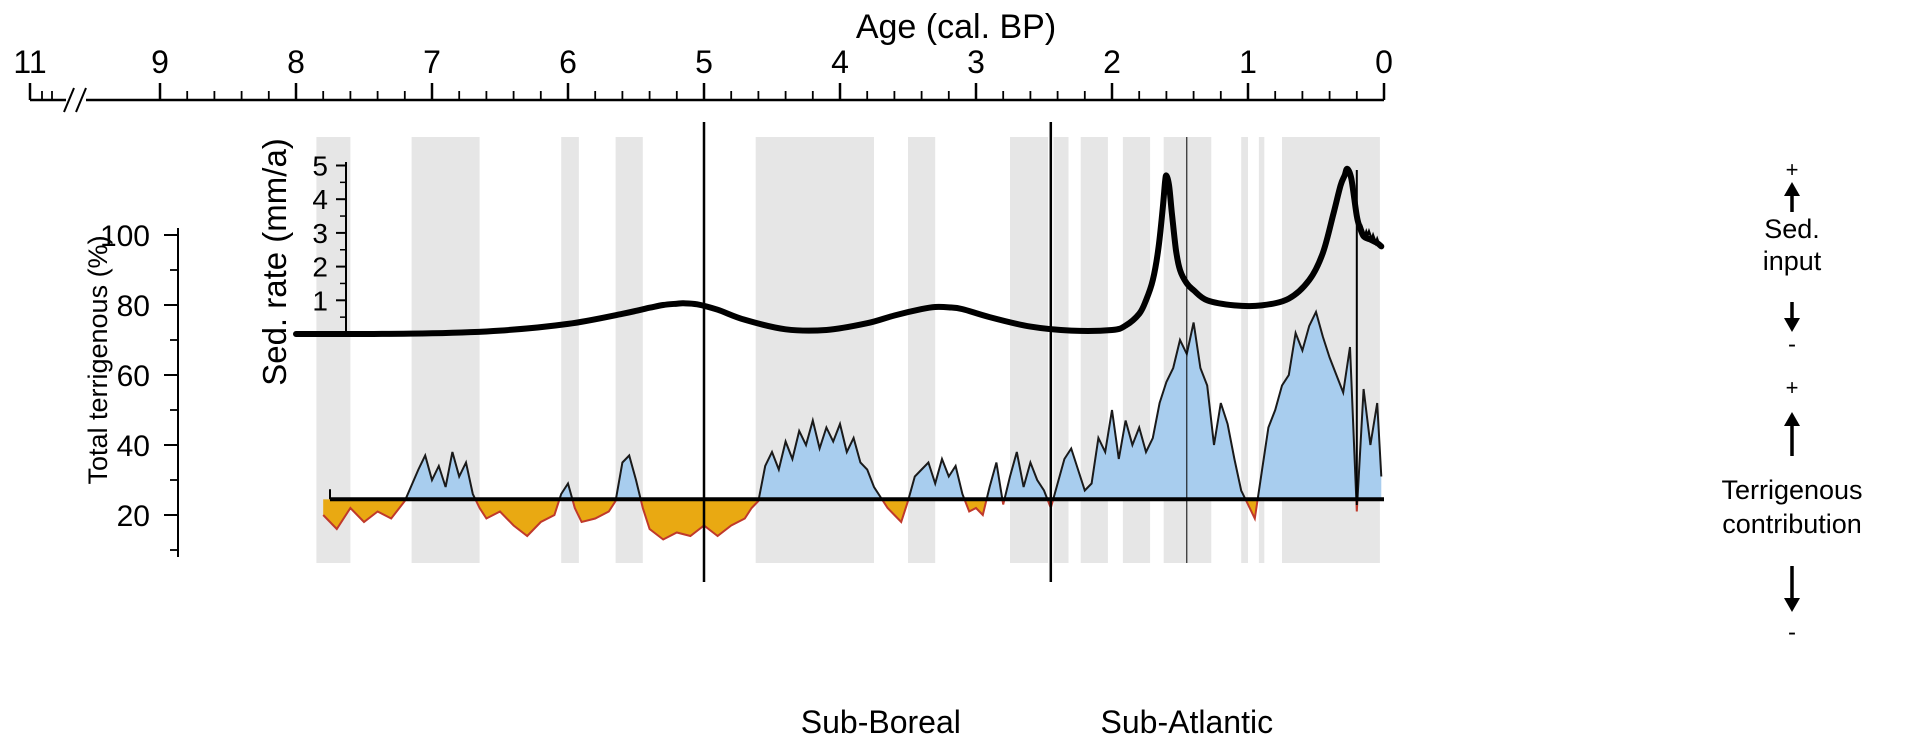 This screenshot has width=1923, height=756. Describe the element at coordinates (1792, 189) in the screenshot. I see `sed-input-up-arrowhead` at that location.